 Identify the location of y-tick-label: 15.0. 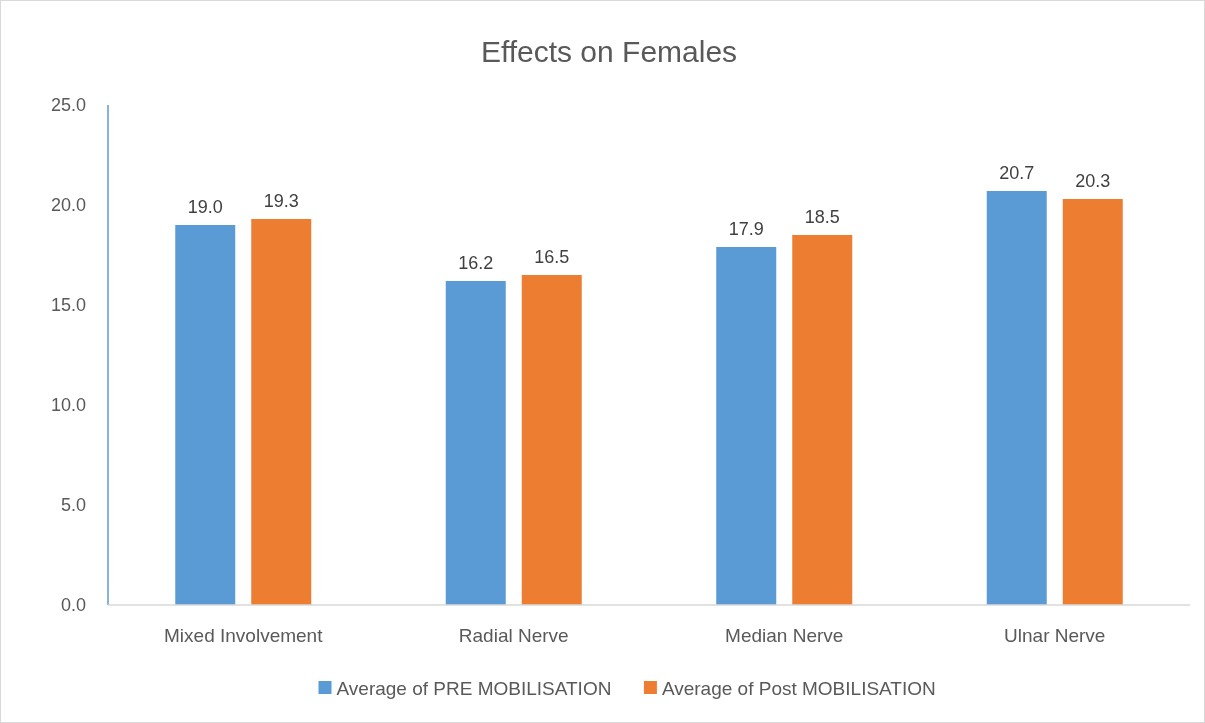
(68, 305).